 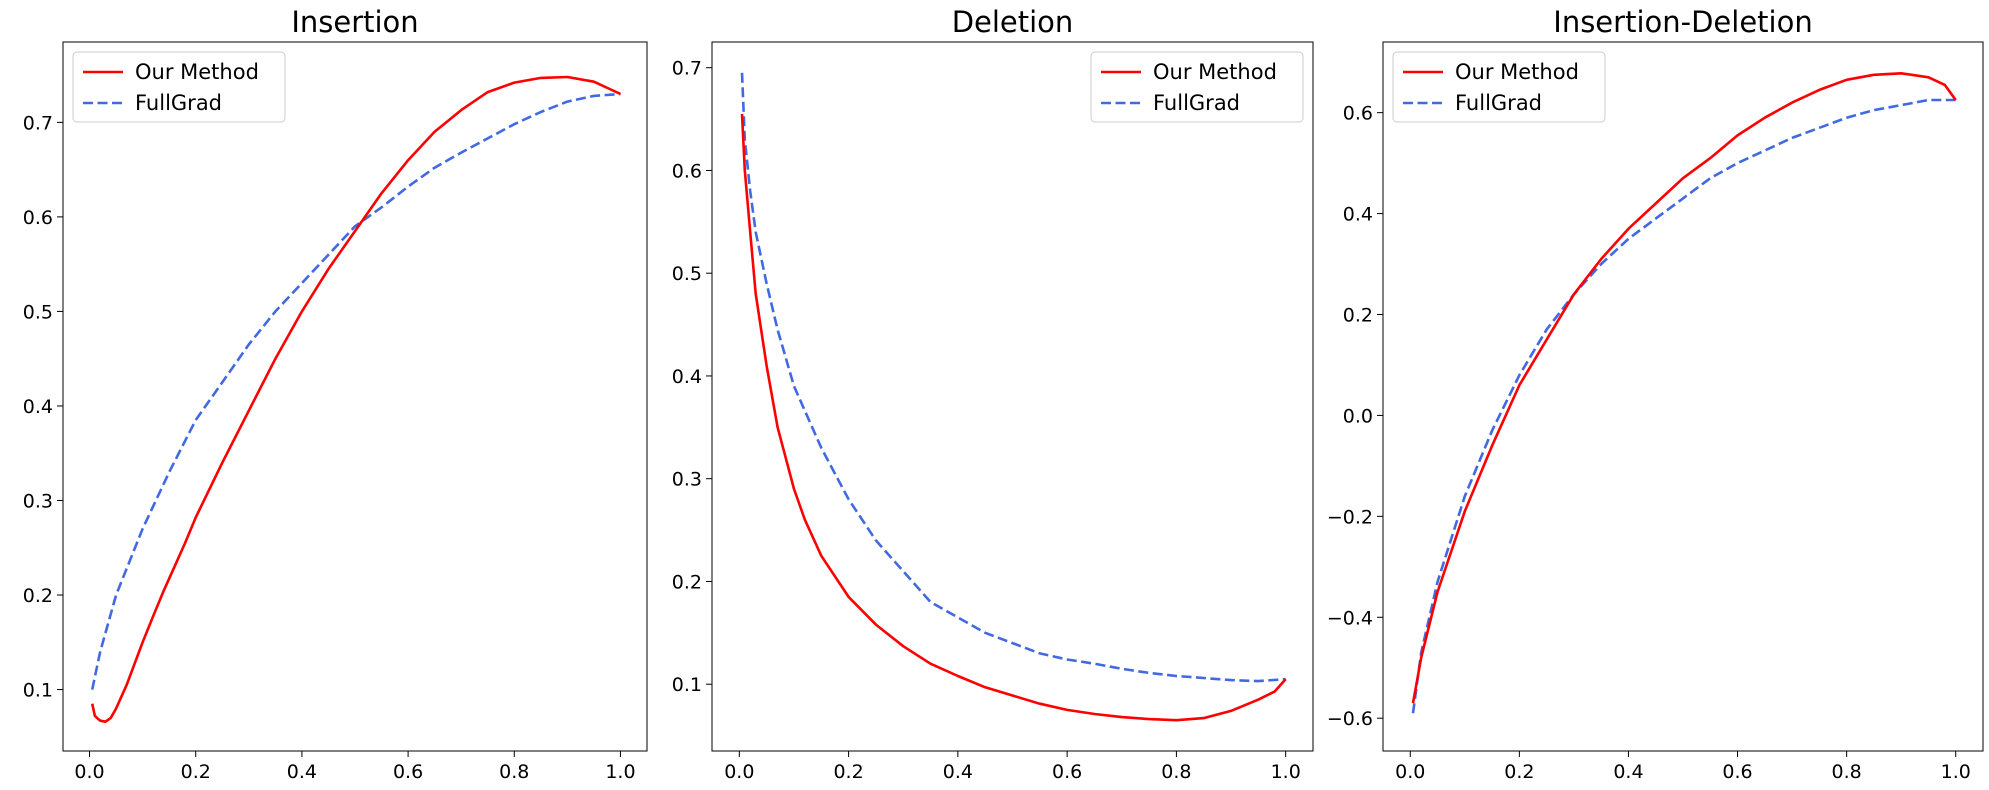 What do you see at coordinates (1286, 772) in the screenshot?
I see `deletion-x-tick-label: 1.0` at bounding box center [1286, 772].